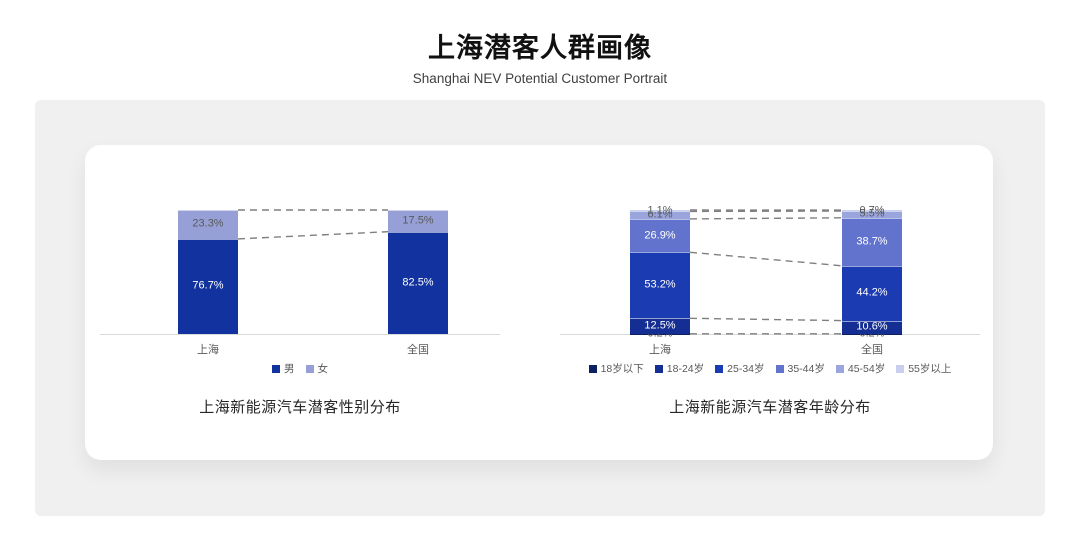 The image size is (1080, 547). I want to click on bar-value-label: 53.2%, so click(660, 284).